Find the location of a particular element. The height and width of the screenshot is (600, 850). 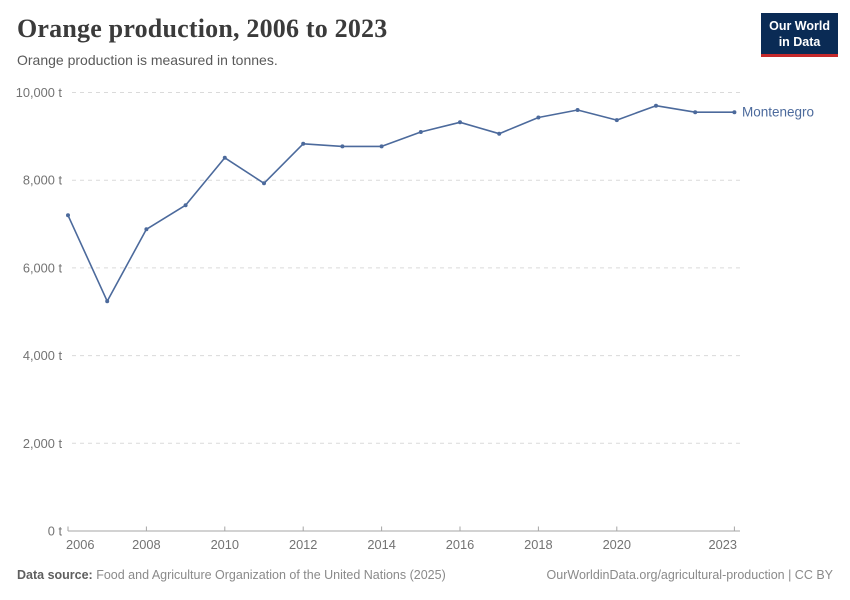

y-axis-tick-label: 8,000 t is located at coordinates (43, 180).